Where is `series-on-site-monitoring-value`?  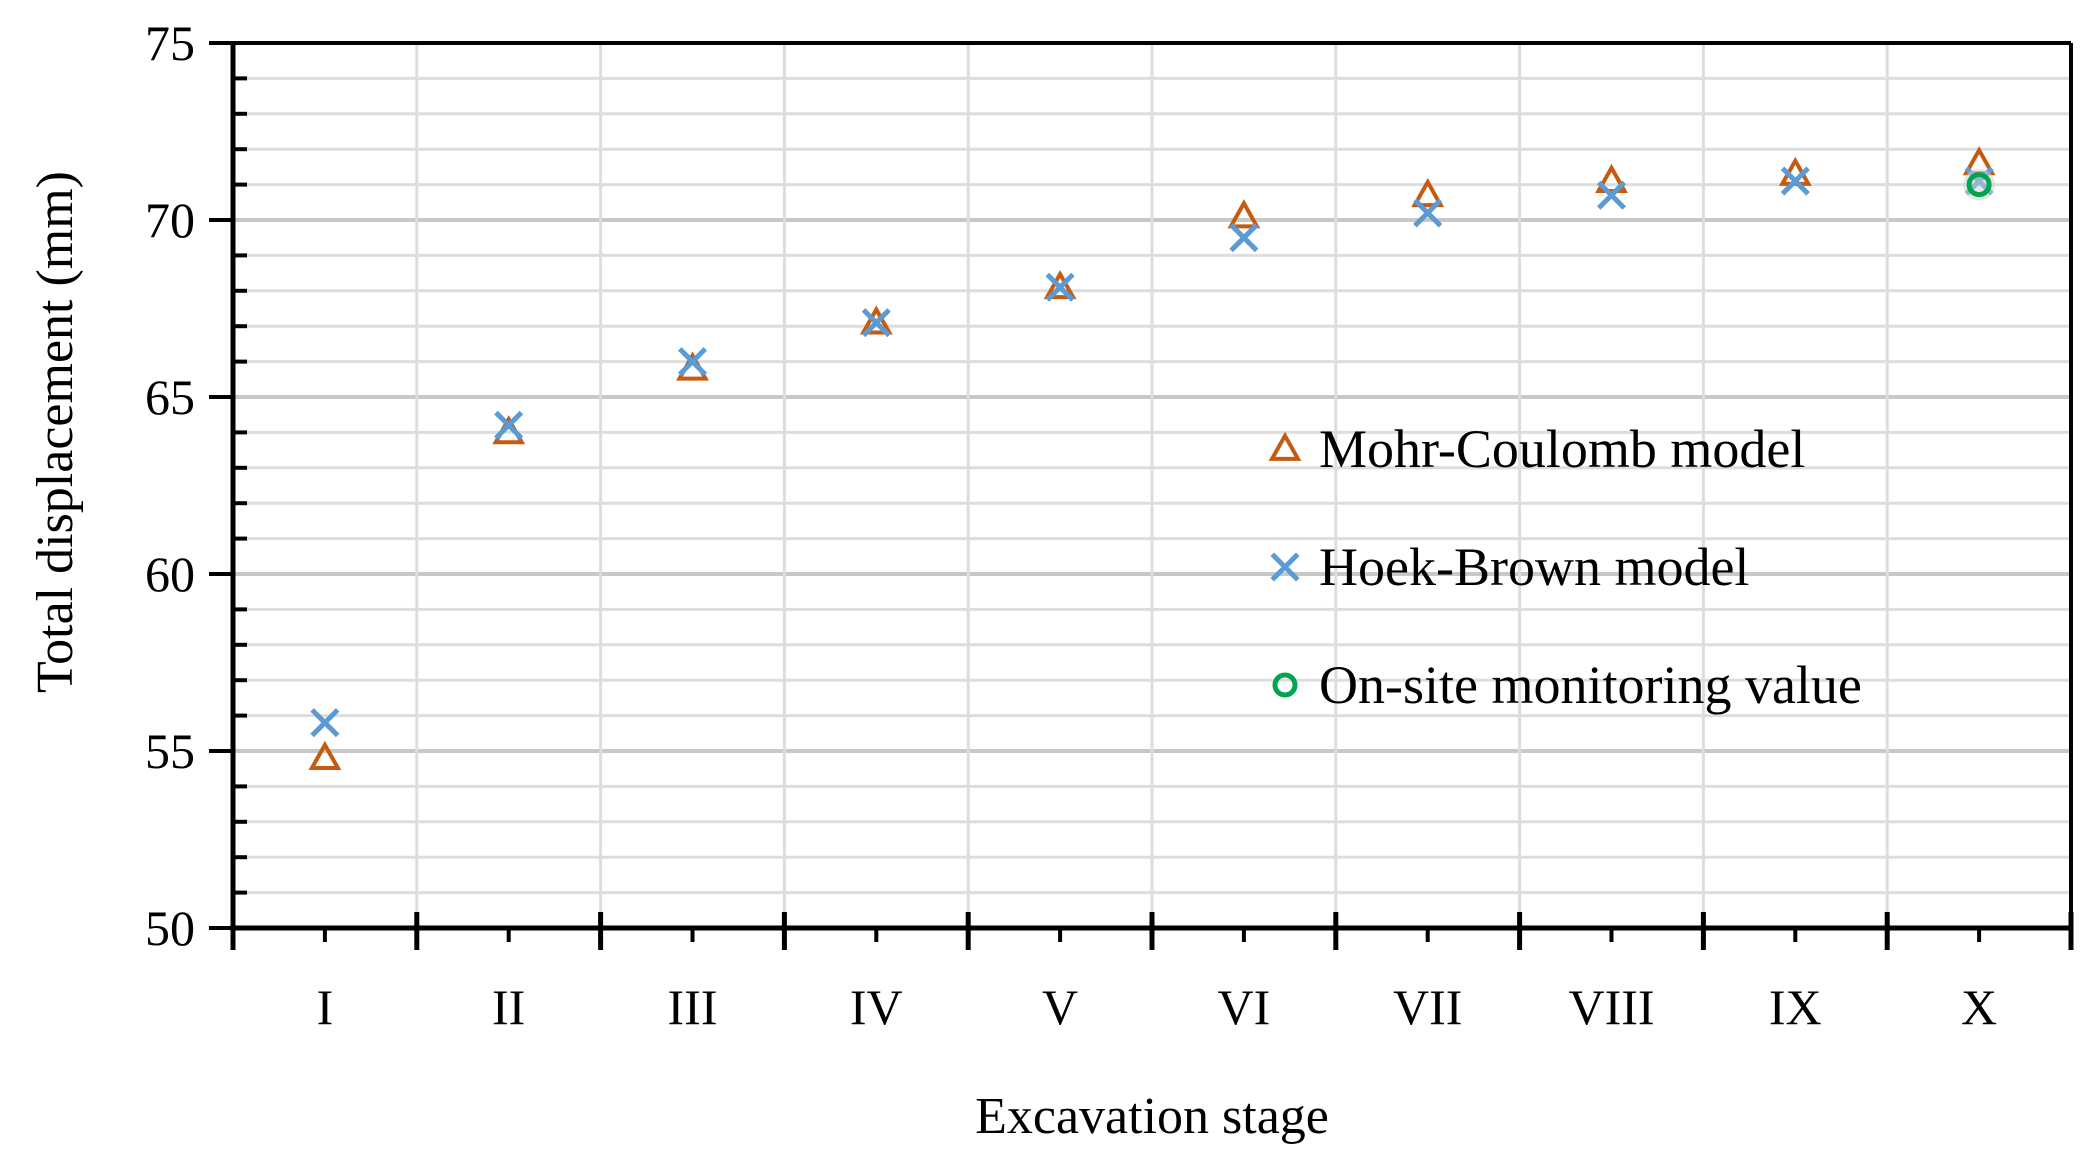
series-on-site-monitoring-value is located at coordinates (1979, 184).